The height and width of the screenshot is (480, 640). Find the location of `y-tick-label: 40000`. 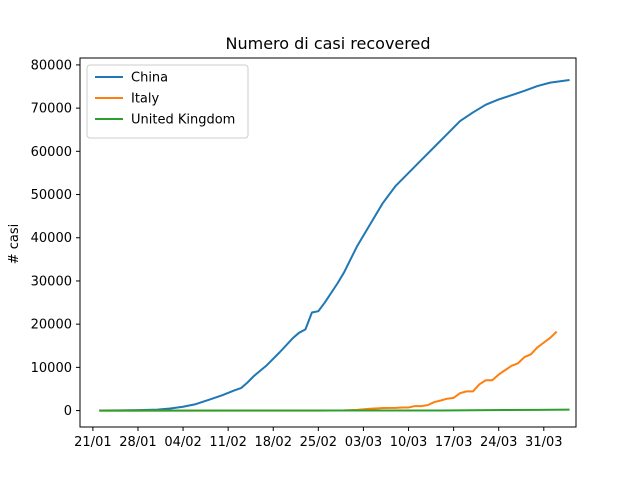

y-tick-label: 40000 is located at coordinates (51, 238).